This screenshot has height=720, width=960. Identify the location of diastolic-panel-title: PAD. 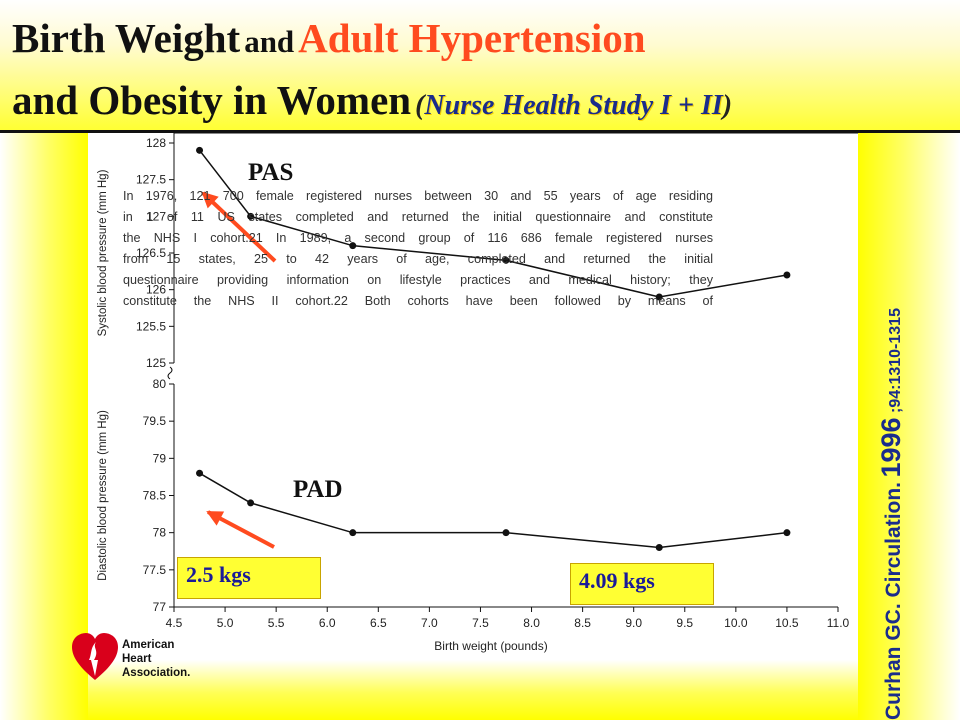
(318, 489).